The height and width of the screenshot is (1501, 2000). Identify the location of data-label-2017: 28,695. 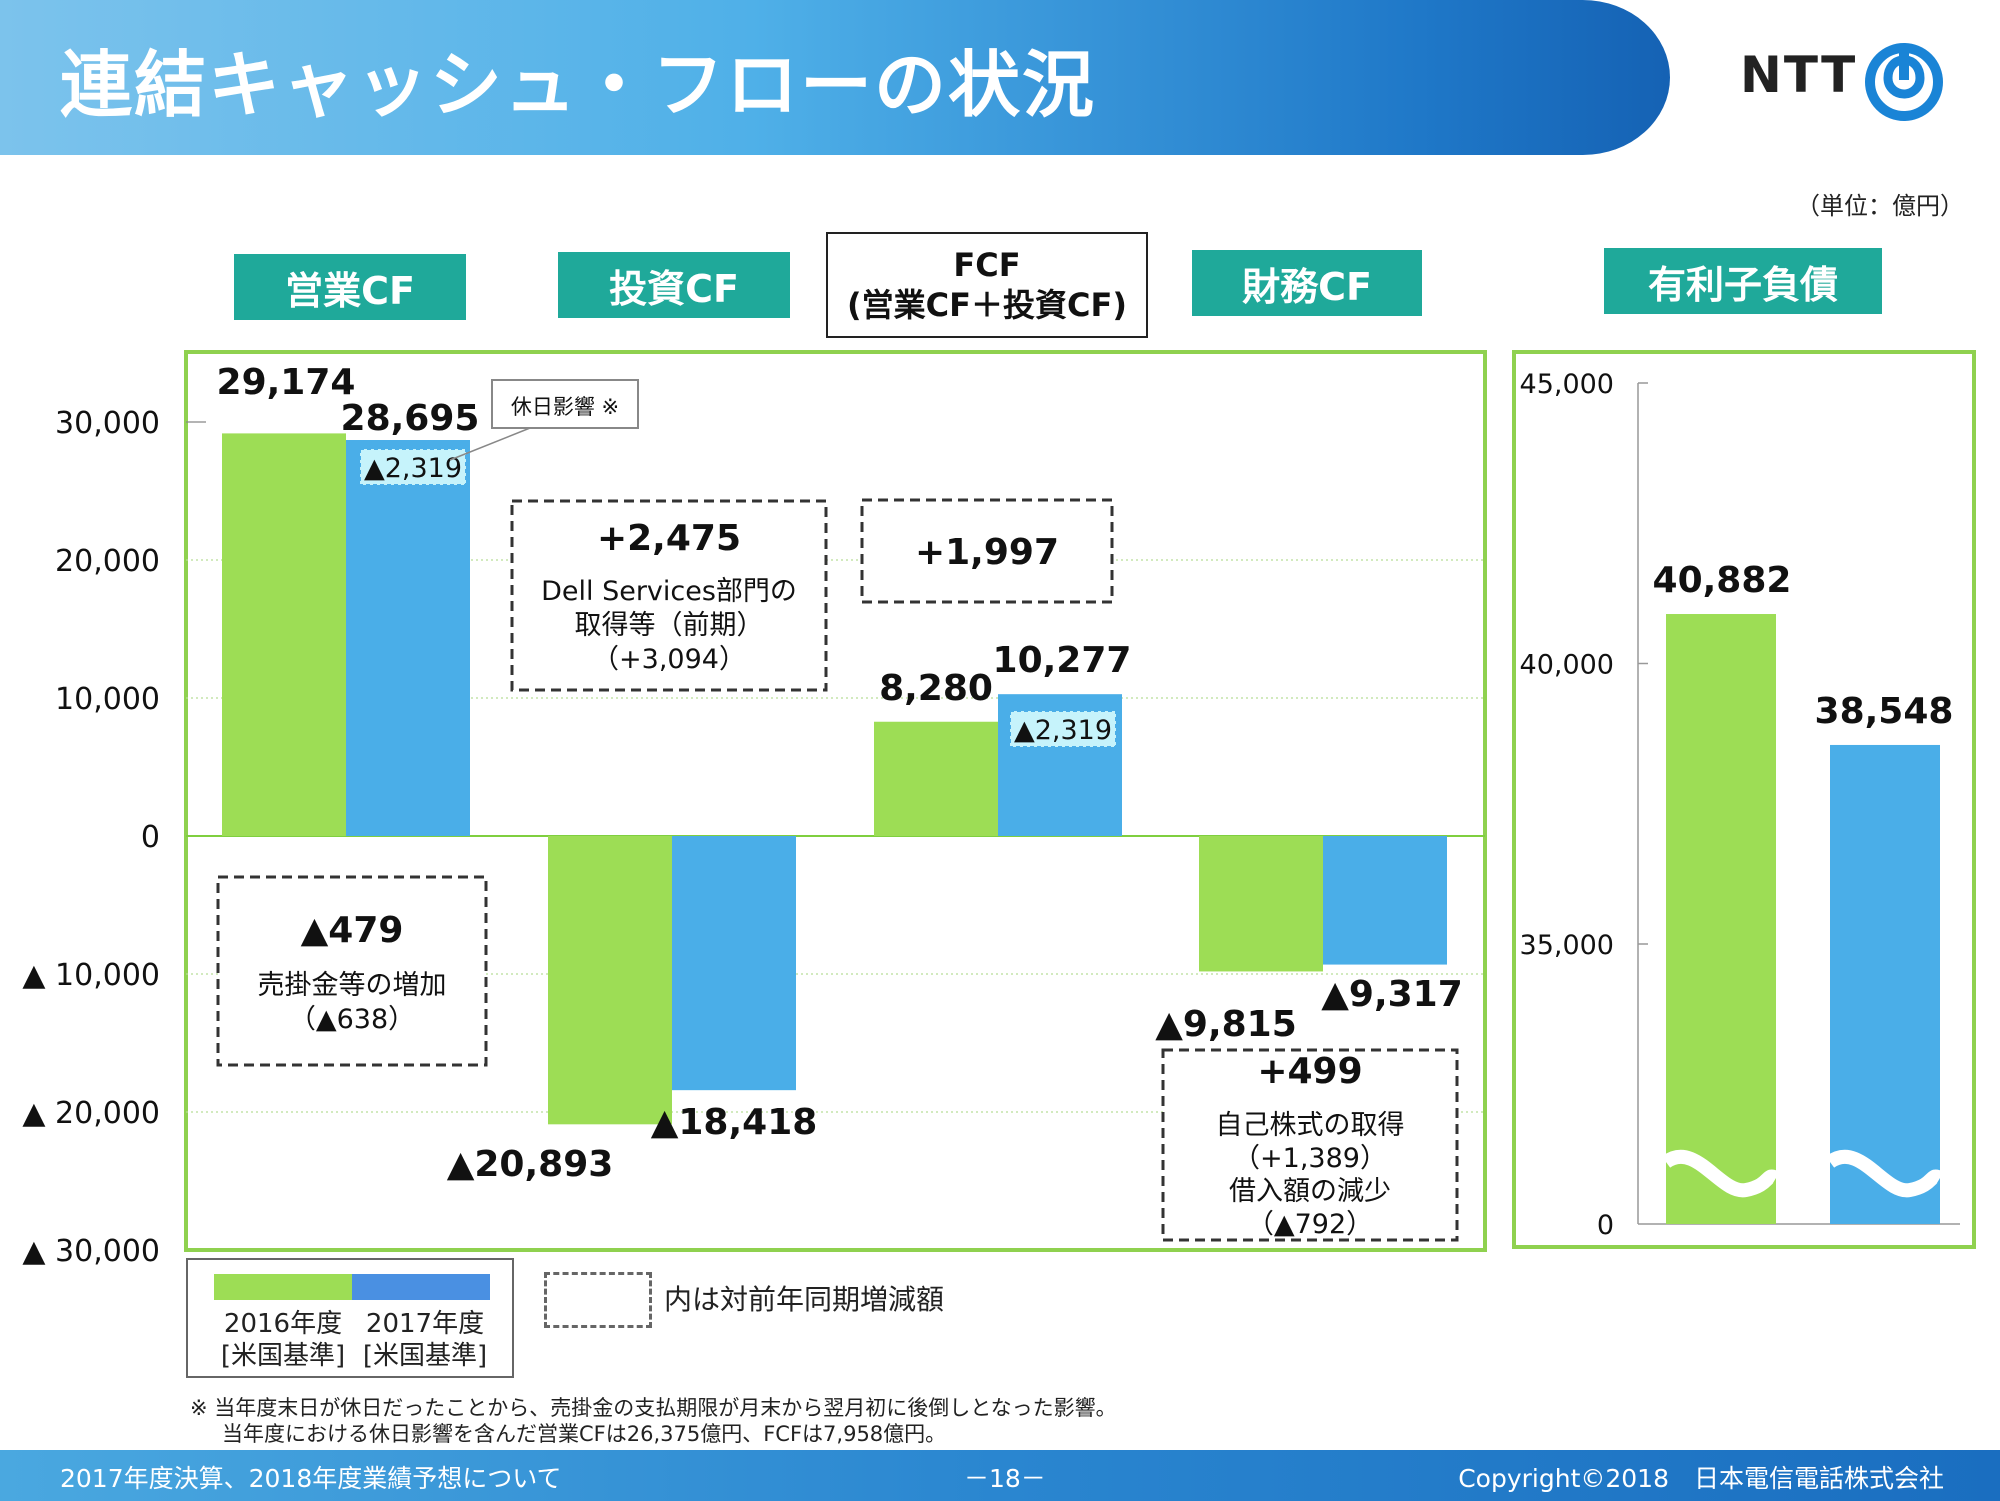
(410, 418).